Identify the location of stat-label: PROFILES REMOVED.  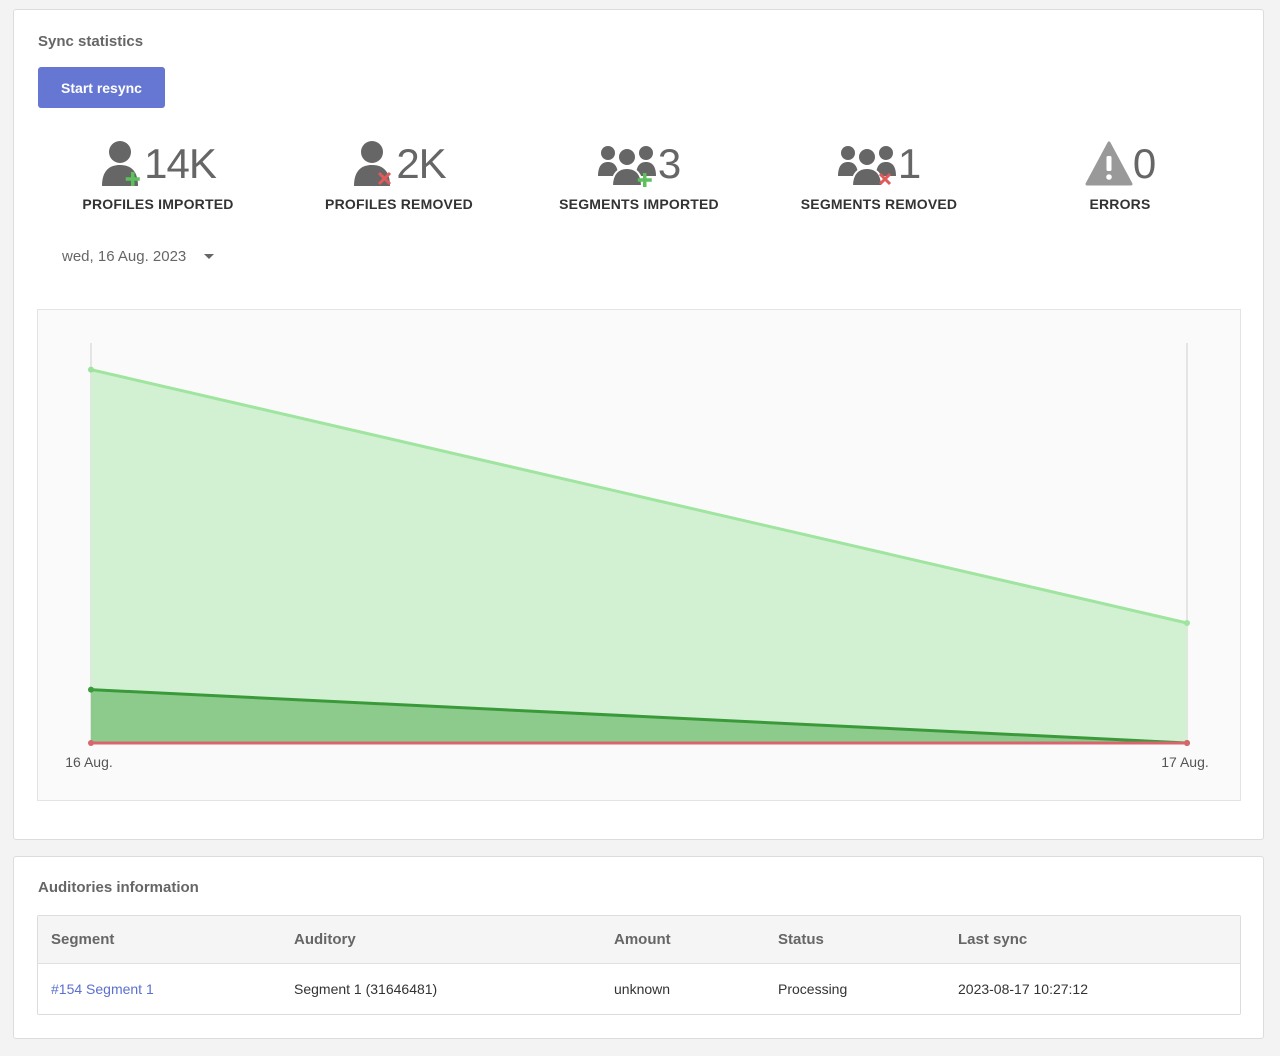
(399, 204).